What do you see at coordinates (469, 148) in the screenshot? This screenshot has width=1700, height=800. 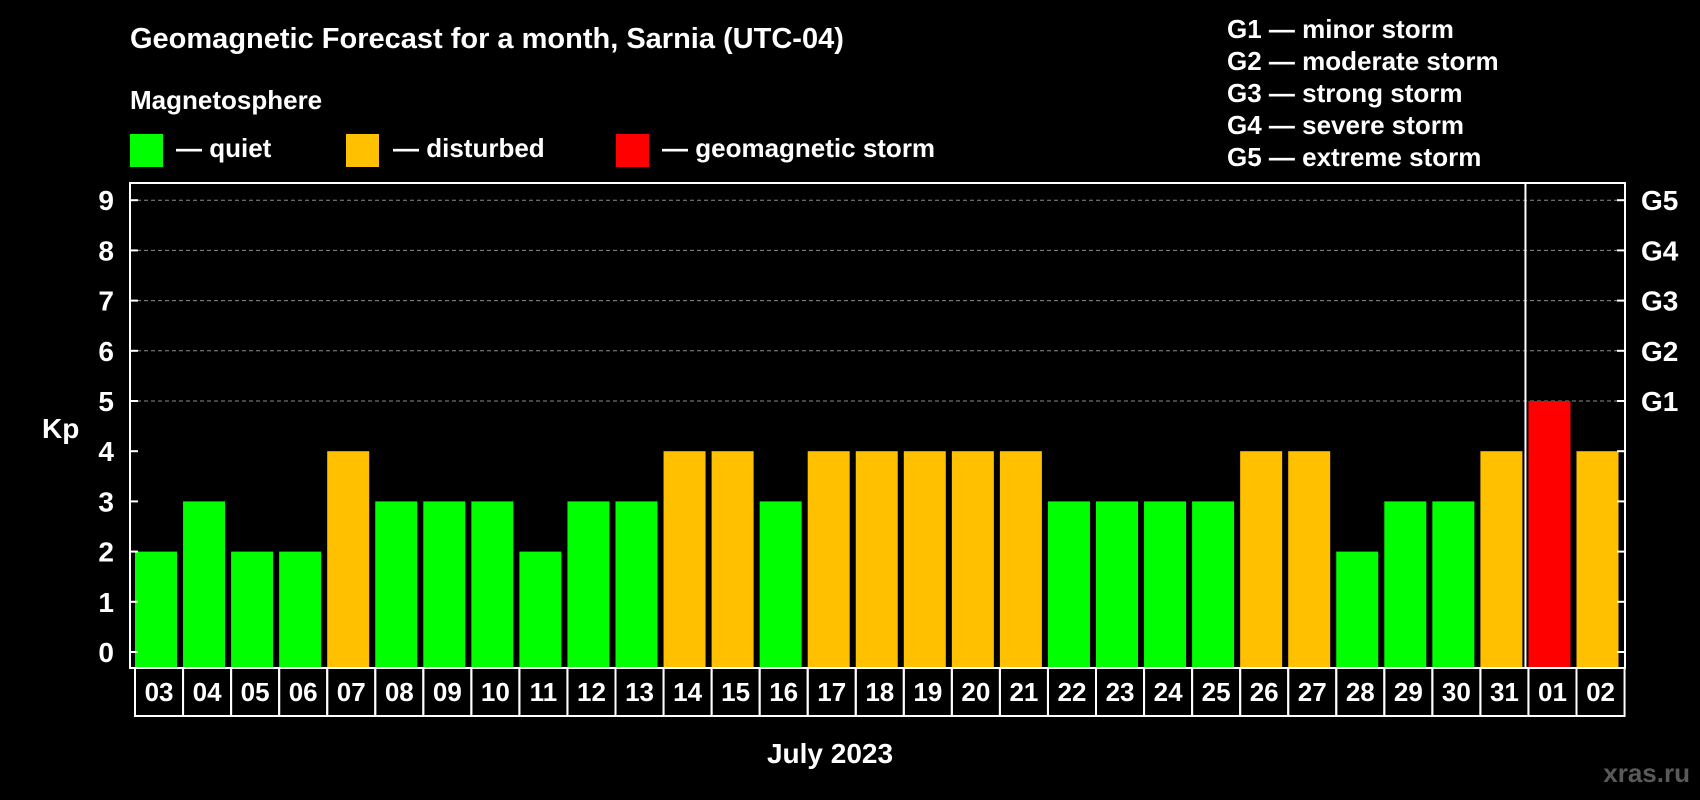 I see `legend-label-disturbed: — disturbed` at bounding box center [469, 148].